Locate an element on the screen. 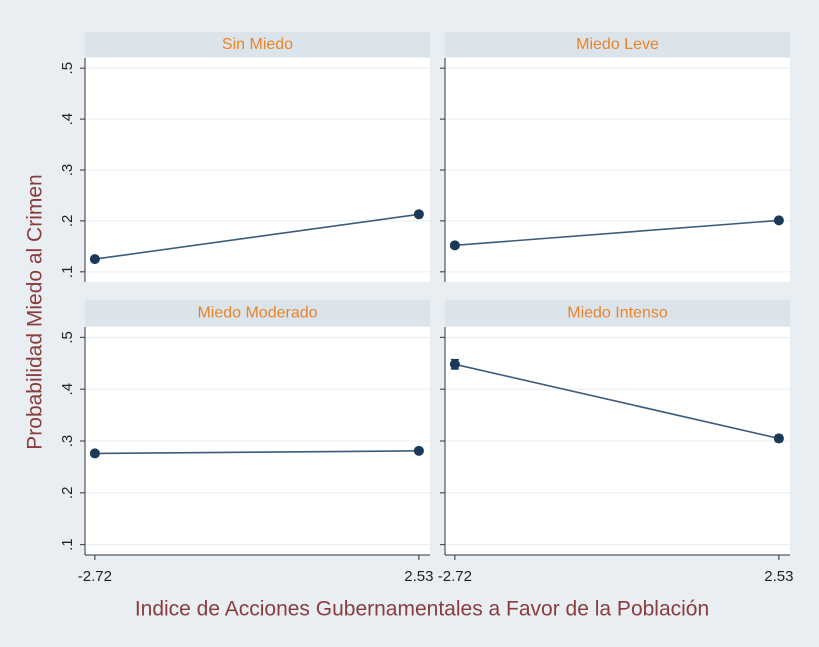 The image size is (819, 647). panel-title: Sin Miedo is located at coordinates (257, 44).